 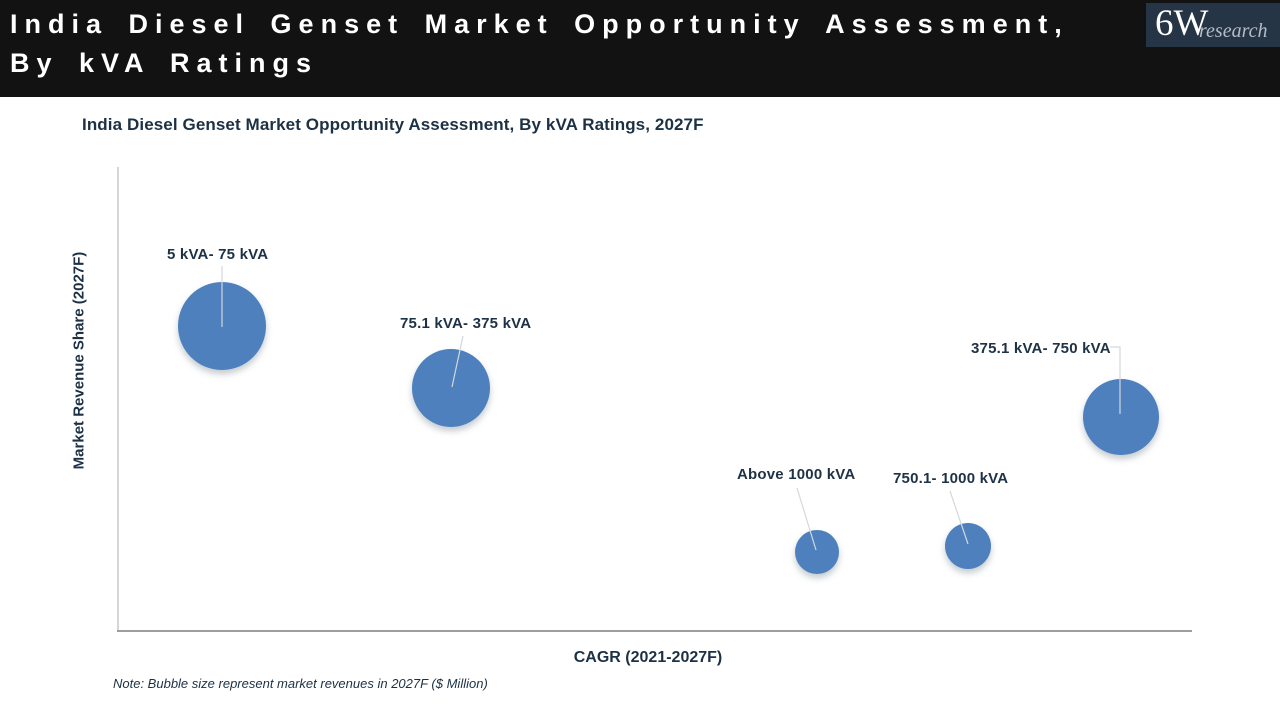 What do you see at coordinates (796, 474) in the screenshot?
I see `bubble-label-3: Above 1000 kVA` at bounding box center [796, 474].